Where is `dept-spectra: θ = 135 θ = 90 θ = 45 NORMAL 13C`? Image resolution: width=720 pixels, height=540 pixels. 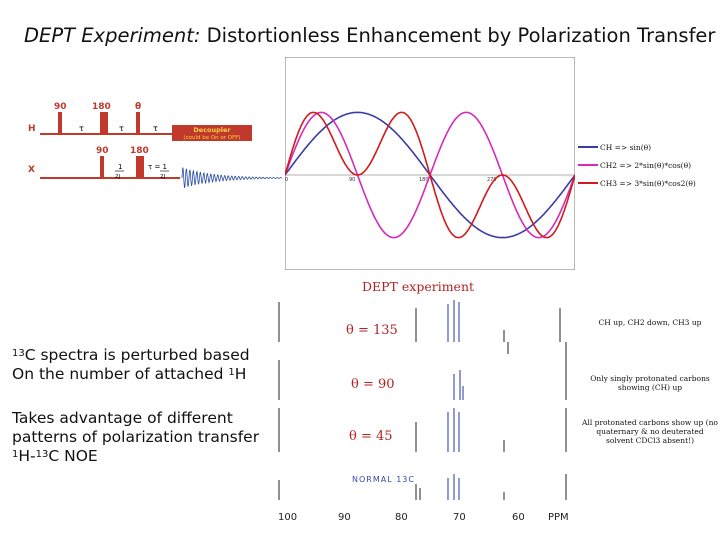 dept-spectra: θ = 135 θ = 90 θ = 45 NORMAL 13C is located at coordinates (422, 400).